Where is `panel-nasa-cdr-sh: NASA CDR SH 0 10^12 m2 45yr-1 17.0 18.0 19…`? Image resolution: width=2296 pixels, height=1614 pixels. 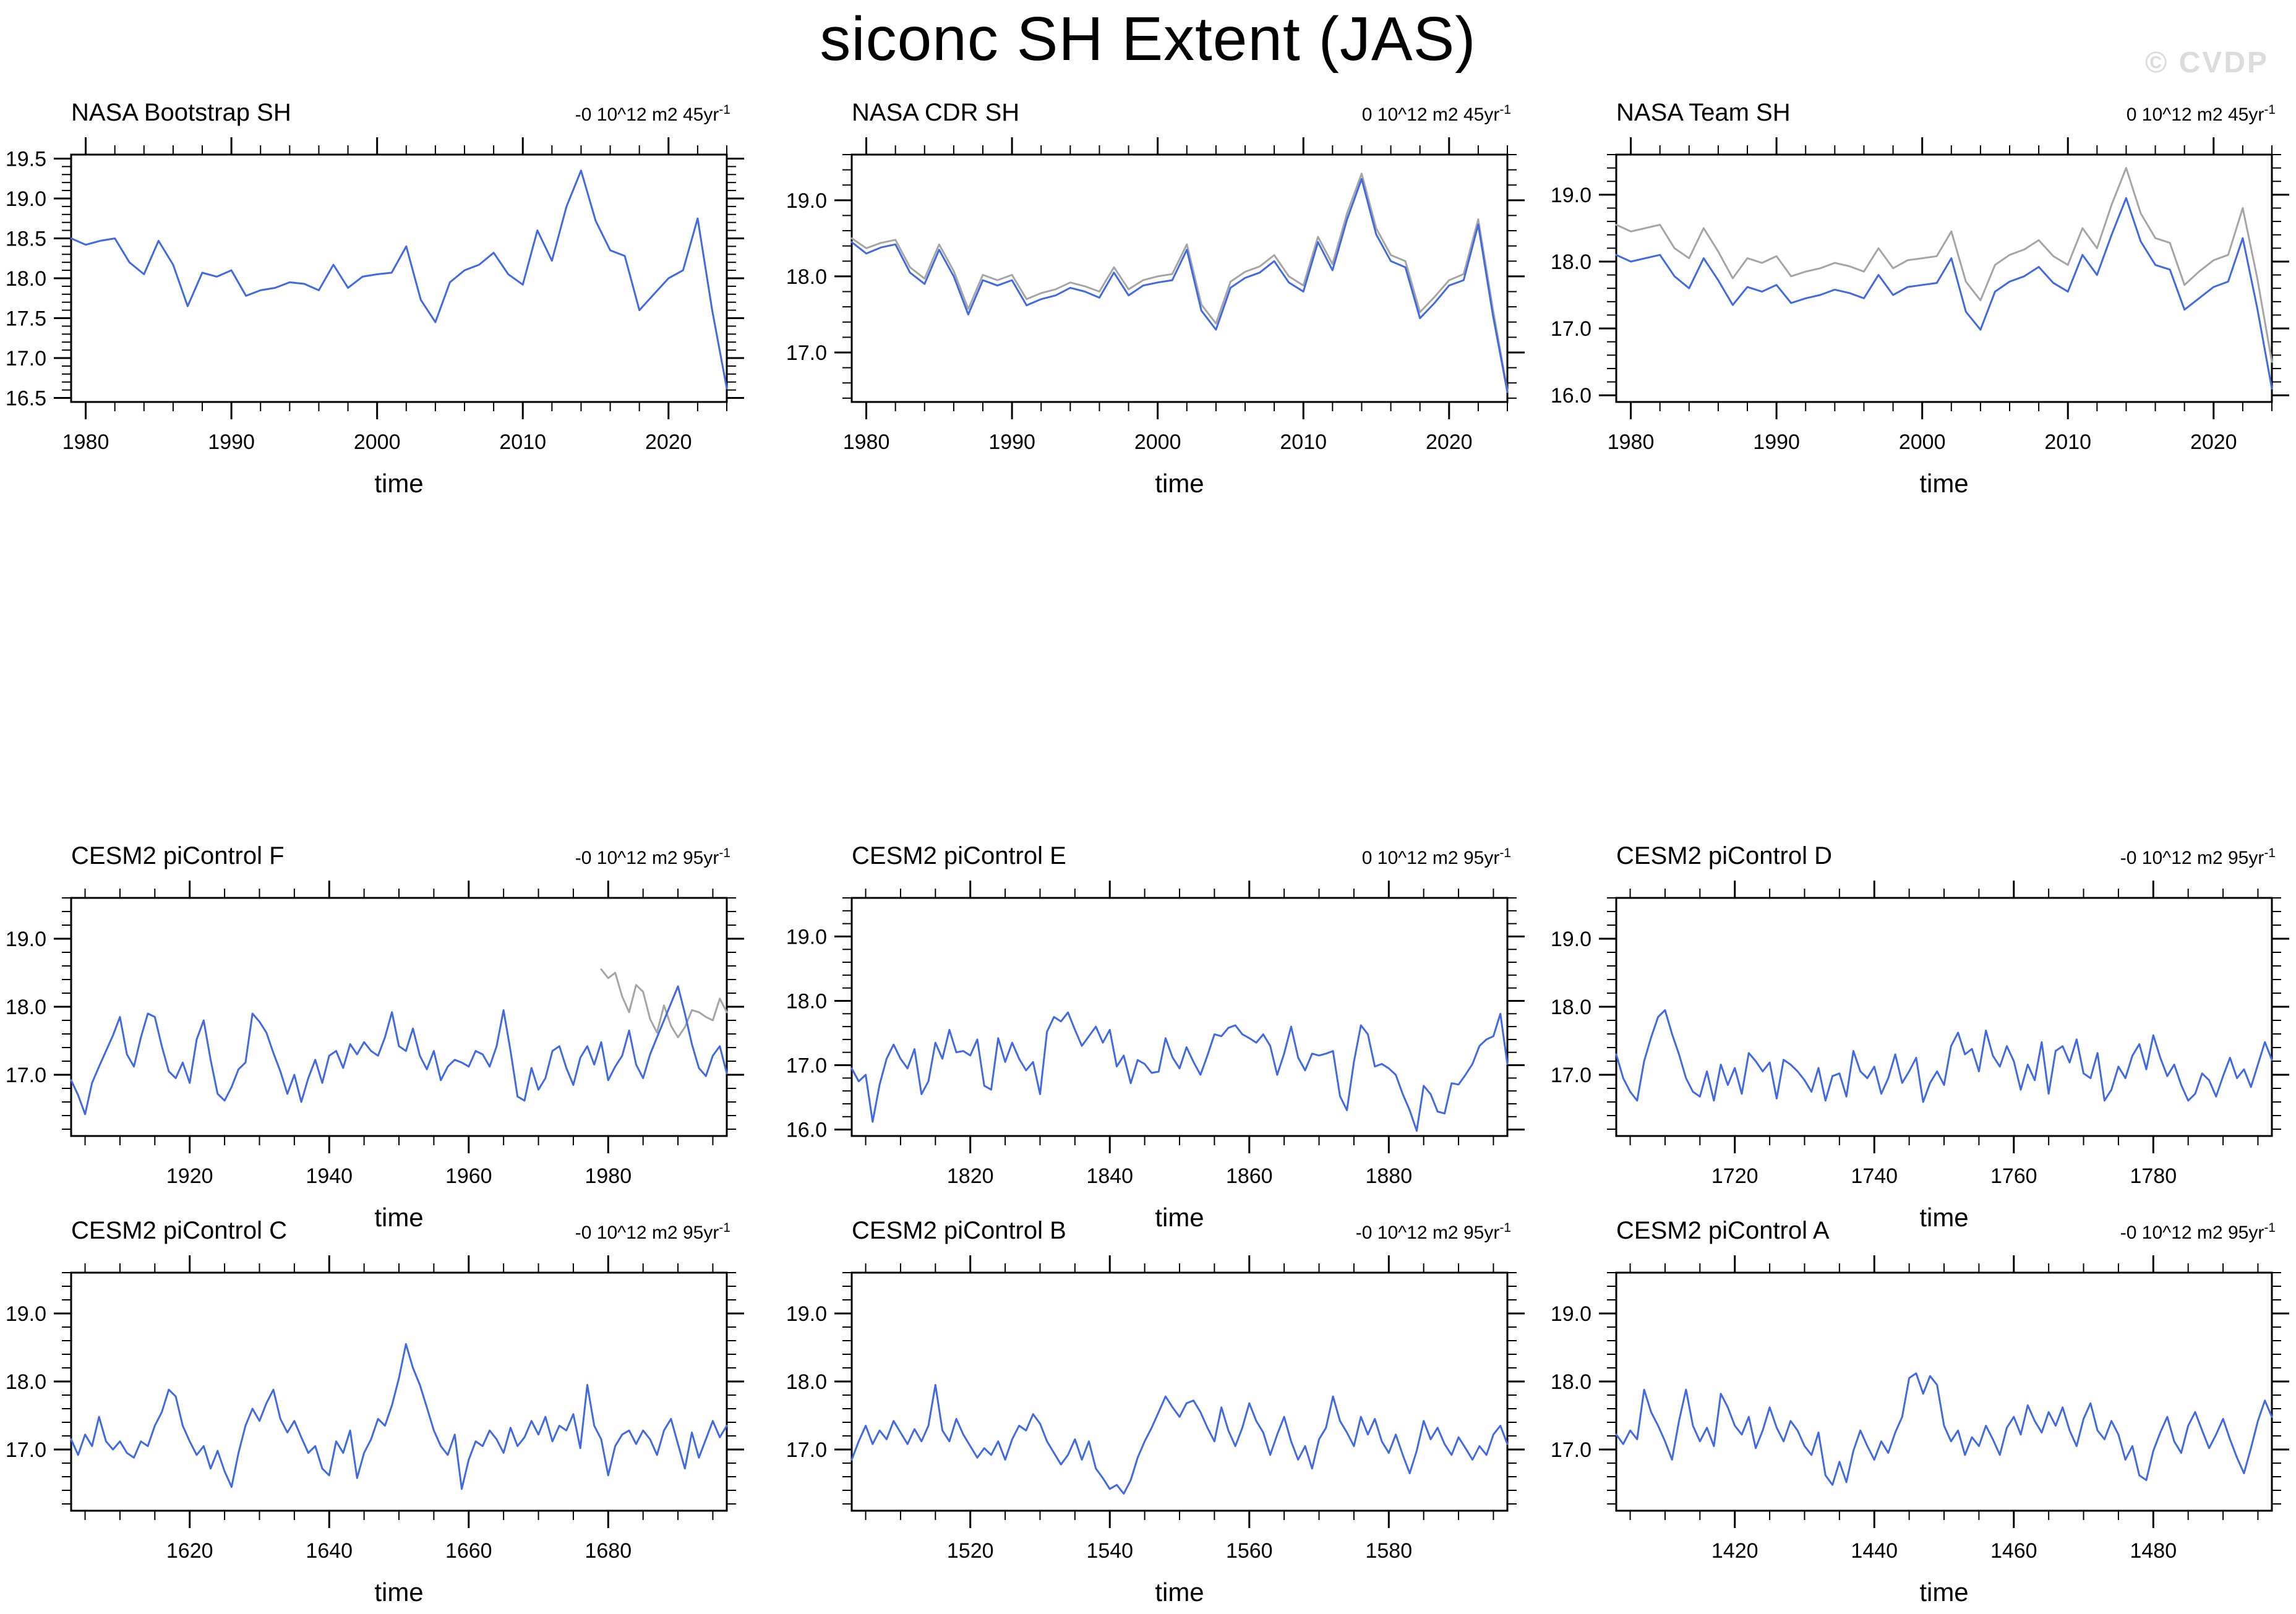 panel-nasa-cdr-sh: NASA CDR SH 0 10^12 m2 45yr-1 17.0 18.0 19… is located at coordinates (1167, 300).